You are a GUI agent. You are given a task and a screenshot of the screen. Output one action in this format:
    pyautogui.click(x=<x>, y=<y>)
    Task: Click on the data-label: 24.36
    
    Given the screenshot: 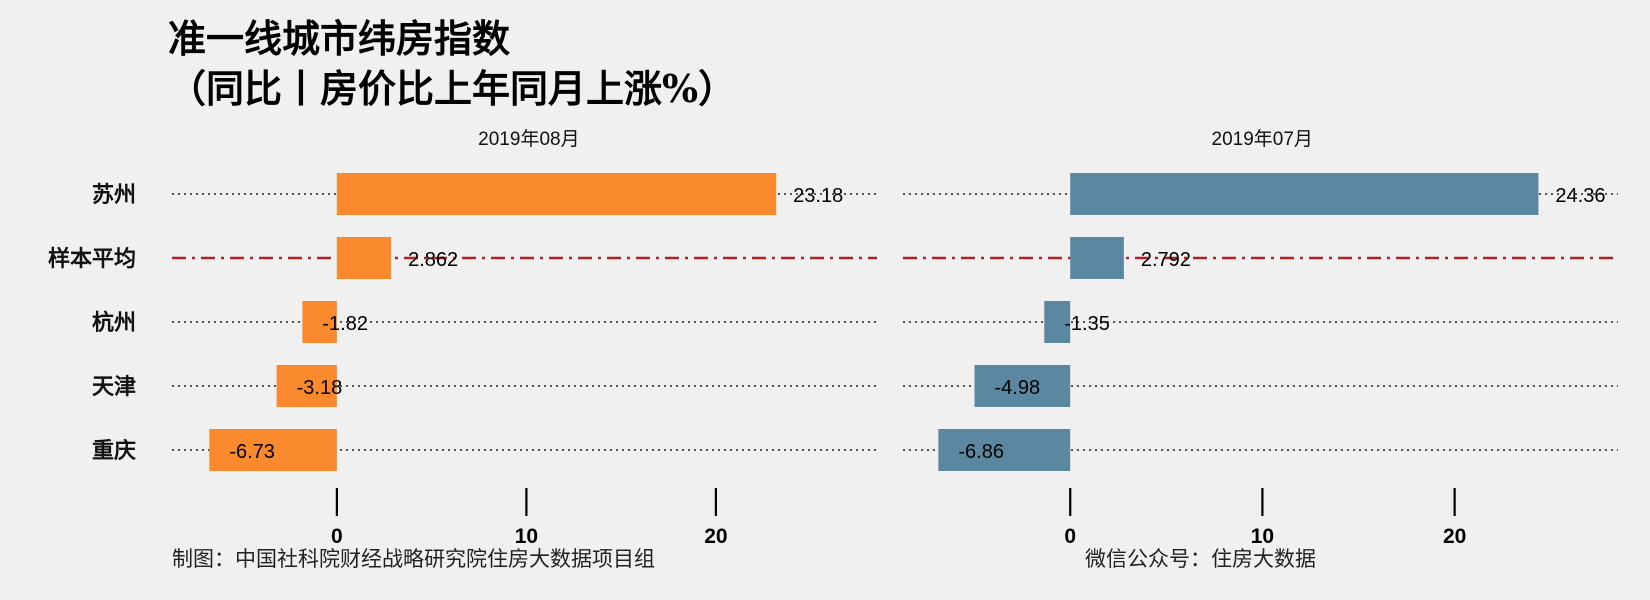 What is the action you would take?
    pyautogui.click(x=1580, y=196)
    